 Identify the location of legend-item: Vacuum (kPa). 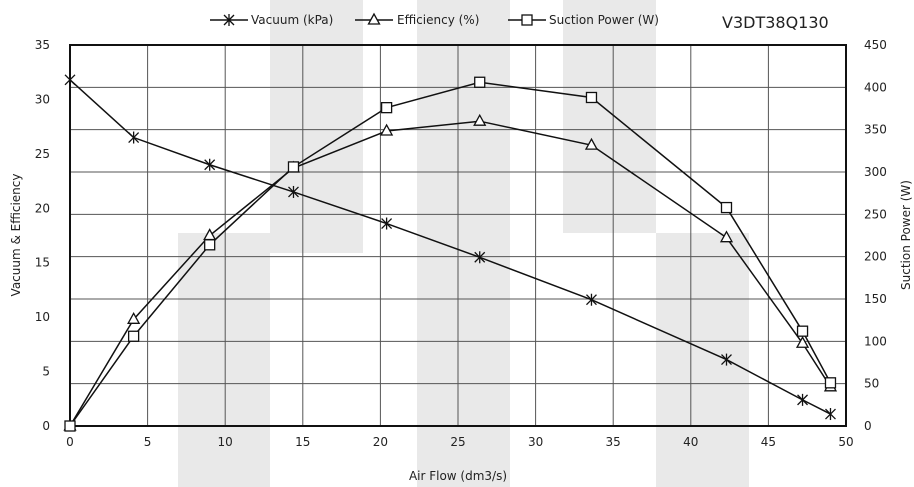
(271, 20).